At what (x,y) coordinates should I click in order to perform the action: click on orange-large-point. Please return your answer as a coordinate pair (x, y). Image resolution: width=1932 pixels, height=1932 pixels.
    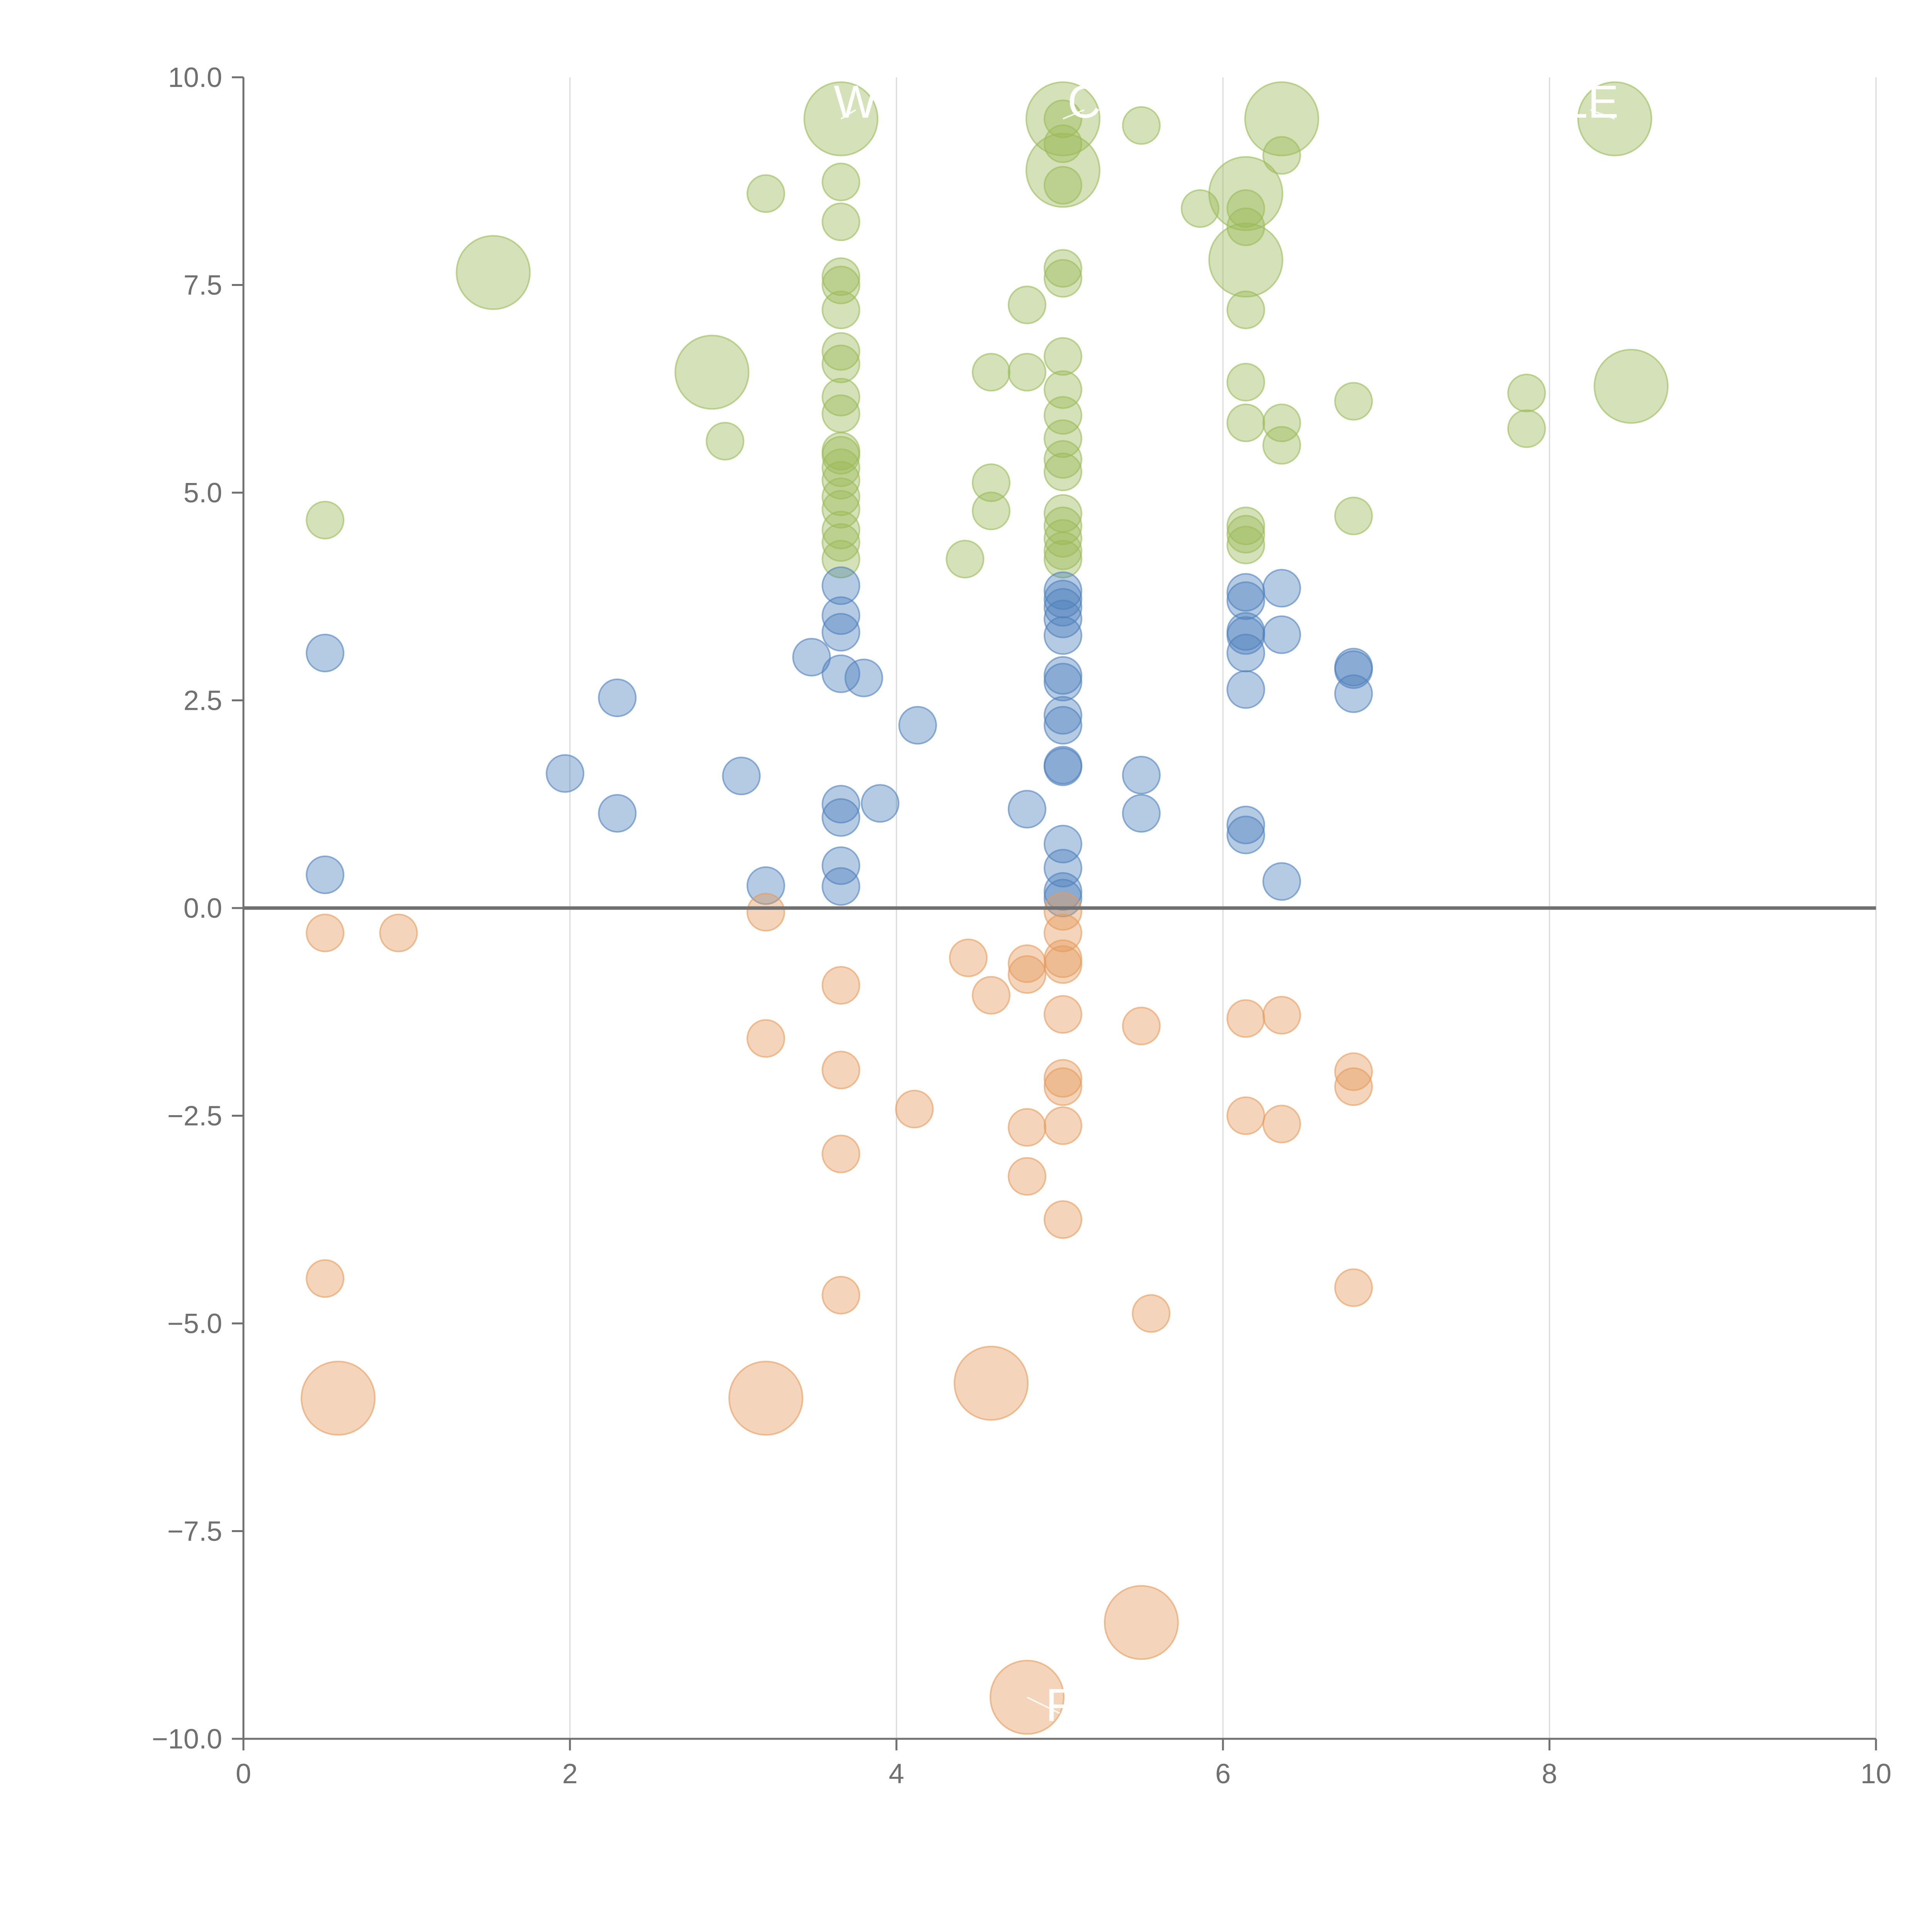
    Looking at the image, I should click on (339, 1398).